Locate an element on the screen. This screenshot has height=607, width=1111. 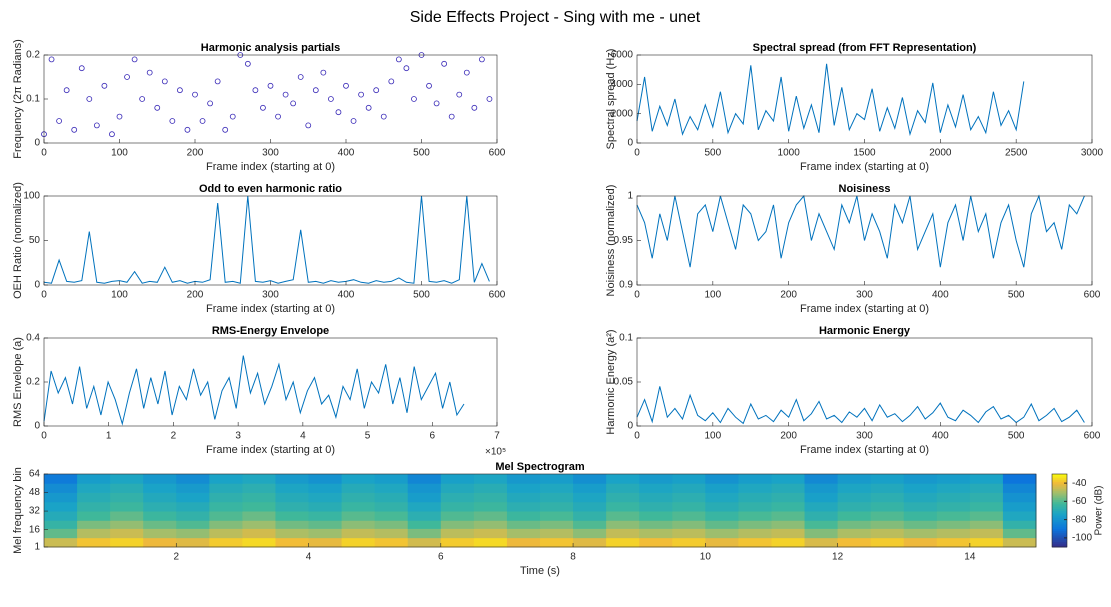
x-axis-label: Frame index (starting at 0) is located at coordinates (270, 167).